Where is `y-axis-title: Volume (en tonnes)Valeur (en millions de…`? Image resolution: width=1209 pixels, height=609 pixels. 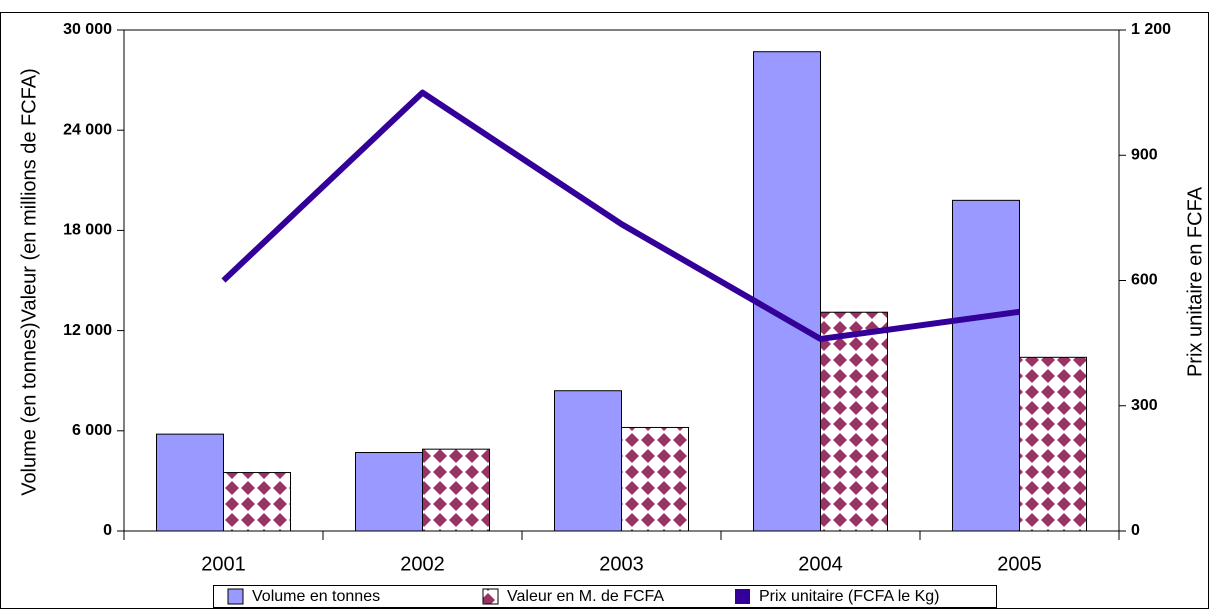 y-axis-title: Volume (en tonnes)Valeur (en millions de… is located at coordinates (29, 282).